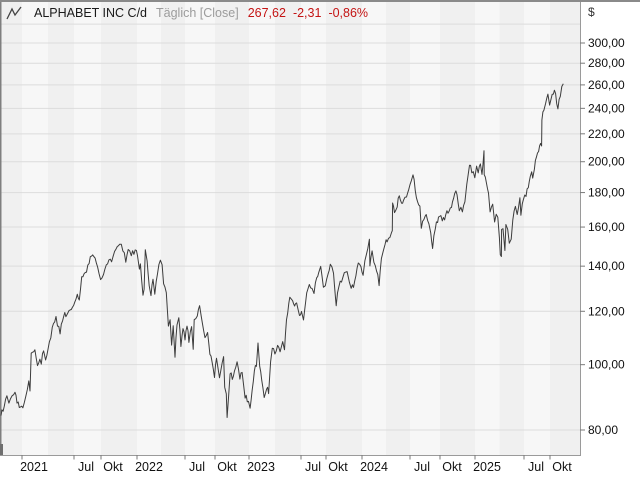 The width and height of the screenshot is (640, 480). What do you see at coordinates (197, 13) in the screenshot?
I see `interval-label: Täglich [Close]` at bounding box center [197, 13].